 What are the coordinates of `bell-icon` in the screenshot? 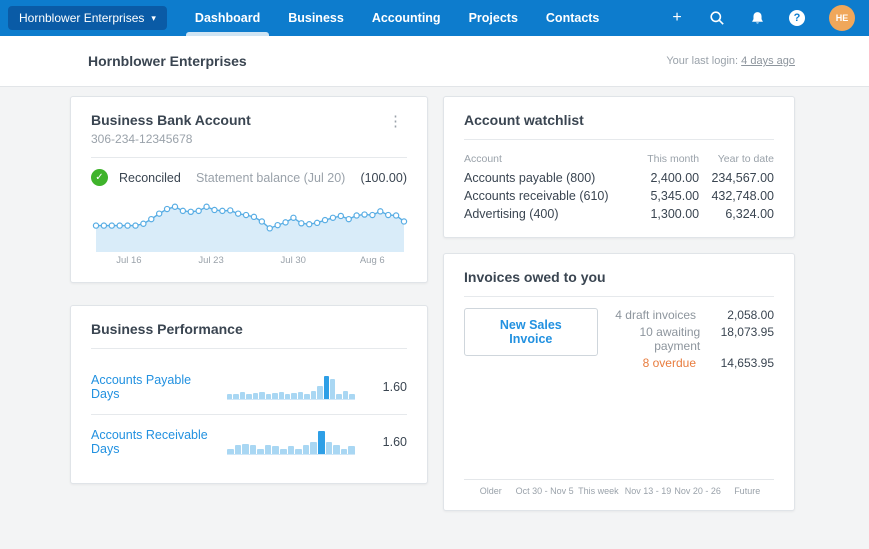 It's located at (757, 18).